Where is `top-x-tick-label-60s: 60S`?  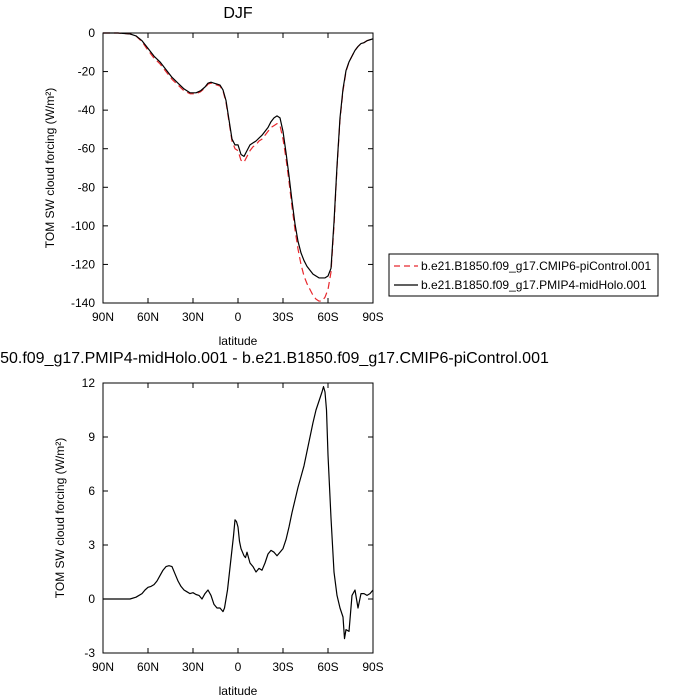
top-x-tick-label-60s: 60S is located at coordinates (327, 317).